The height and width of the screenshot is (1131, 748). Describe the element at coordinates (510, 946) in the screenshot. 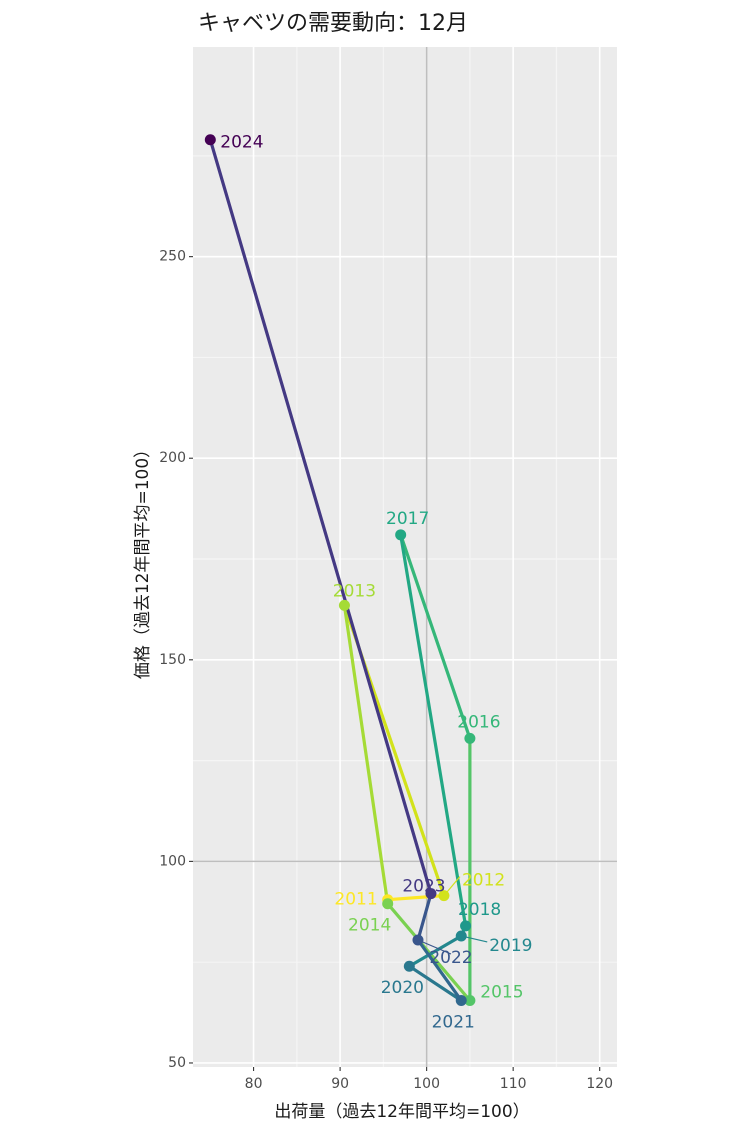

I see `point-label-2019: 2019` at that location.